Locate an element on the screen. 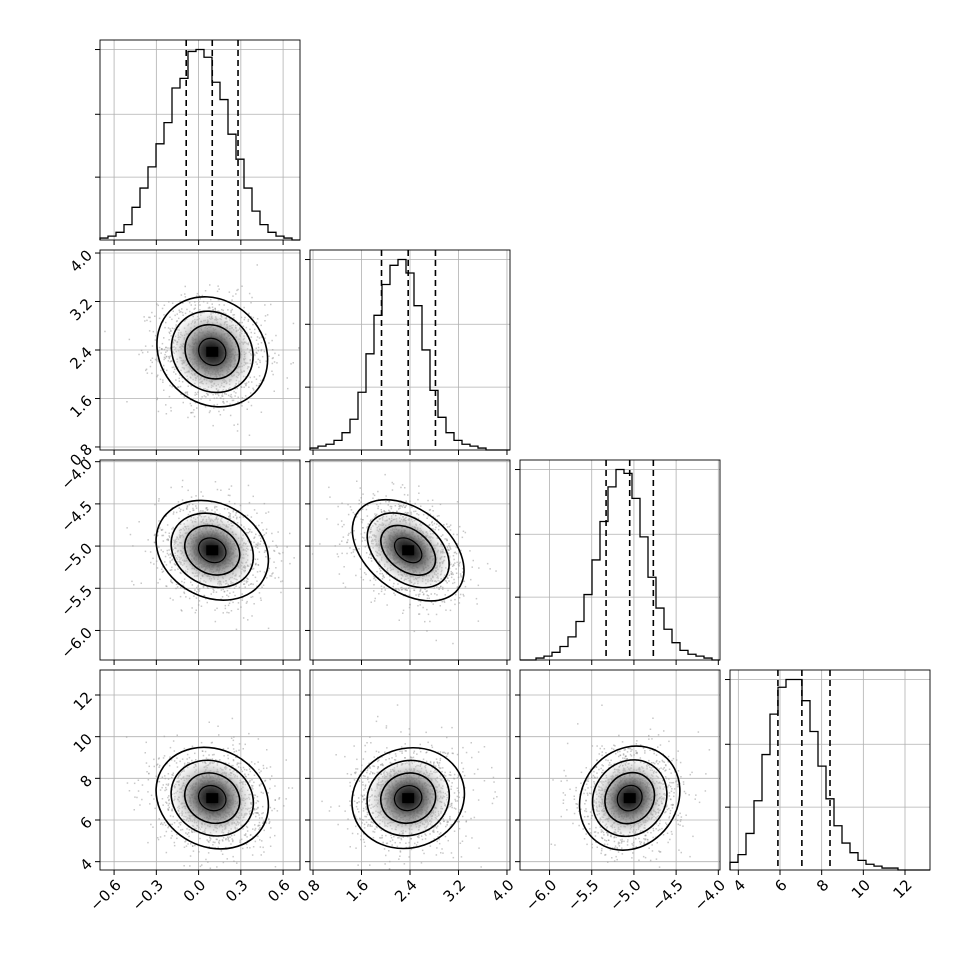  density-peak is located at coordinates (212, 550).